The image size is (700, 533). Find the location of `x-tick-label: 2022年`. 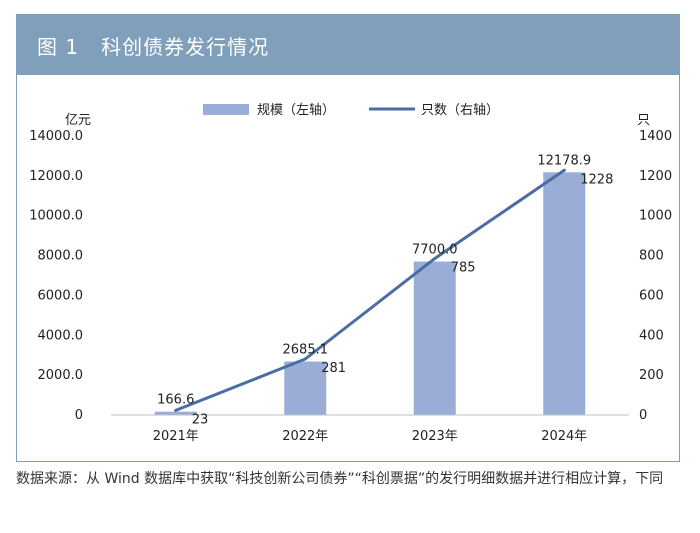

x-tick-label: 2022年 is located at coordinates (305, 436).